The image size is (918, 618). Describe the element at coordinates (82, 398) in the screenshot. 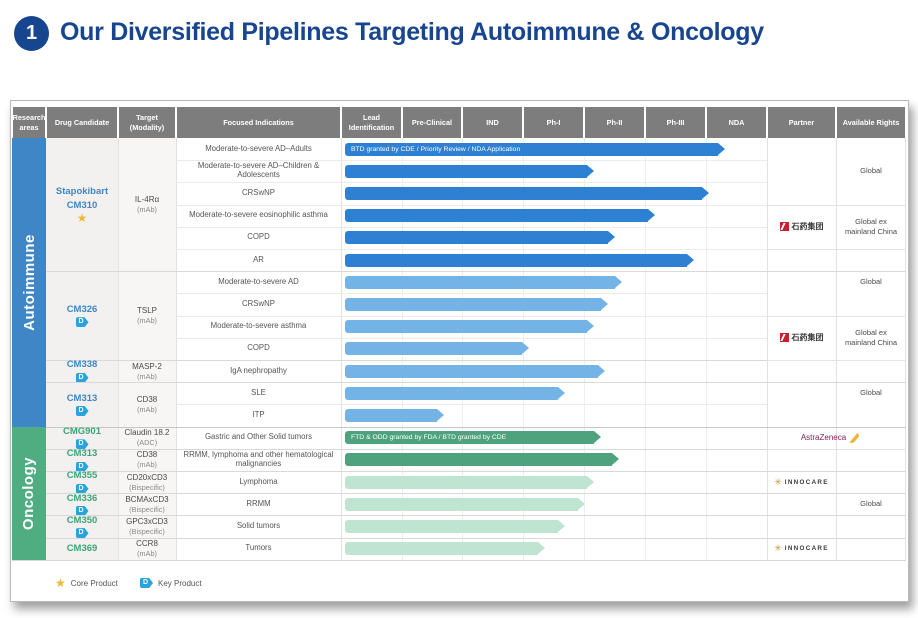

I see `candidate-name: CM313` at that location.